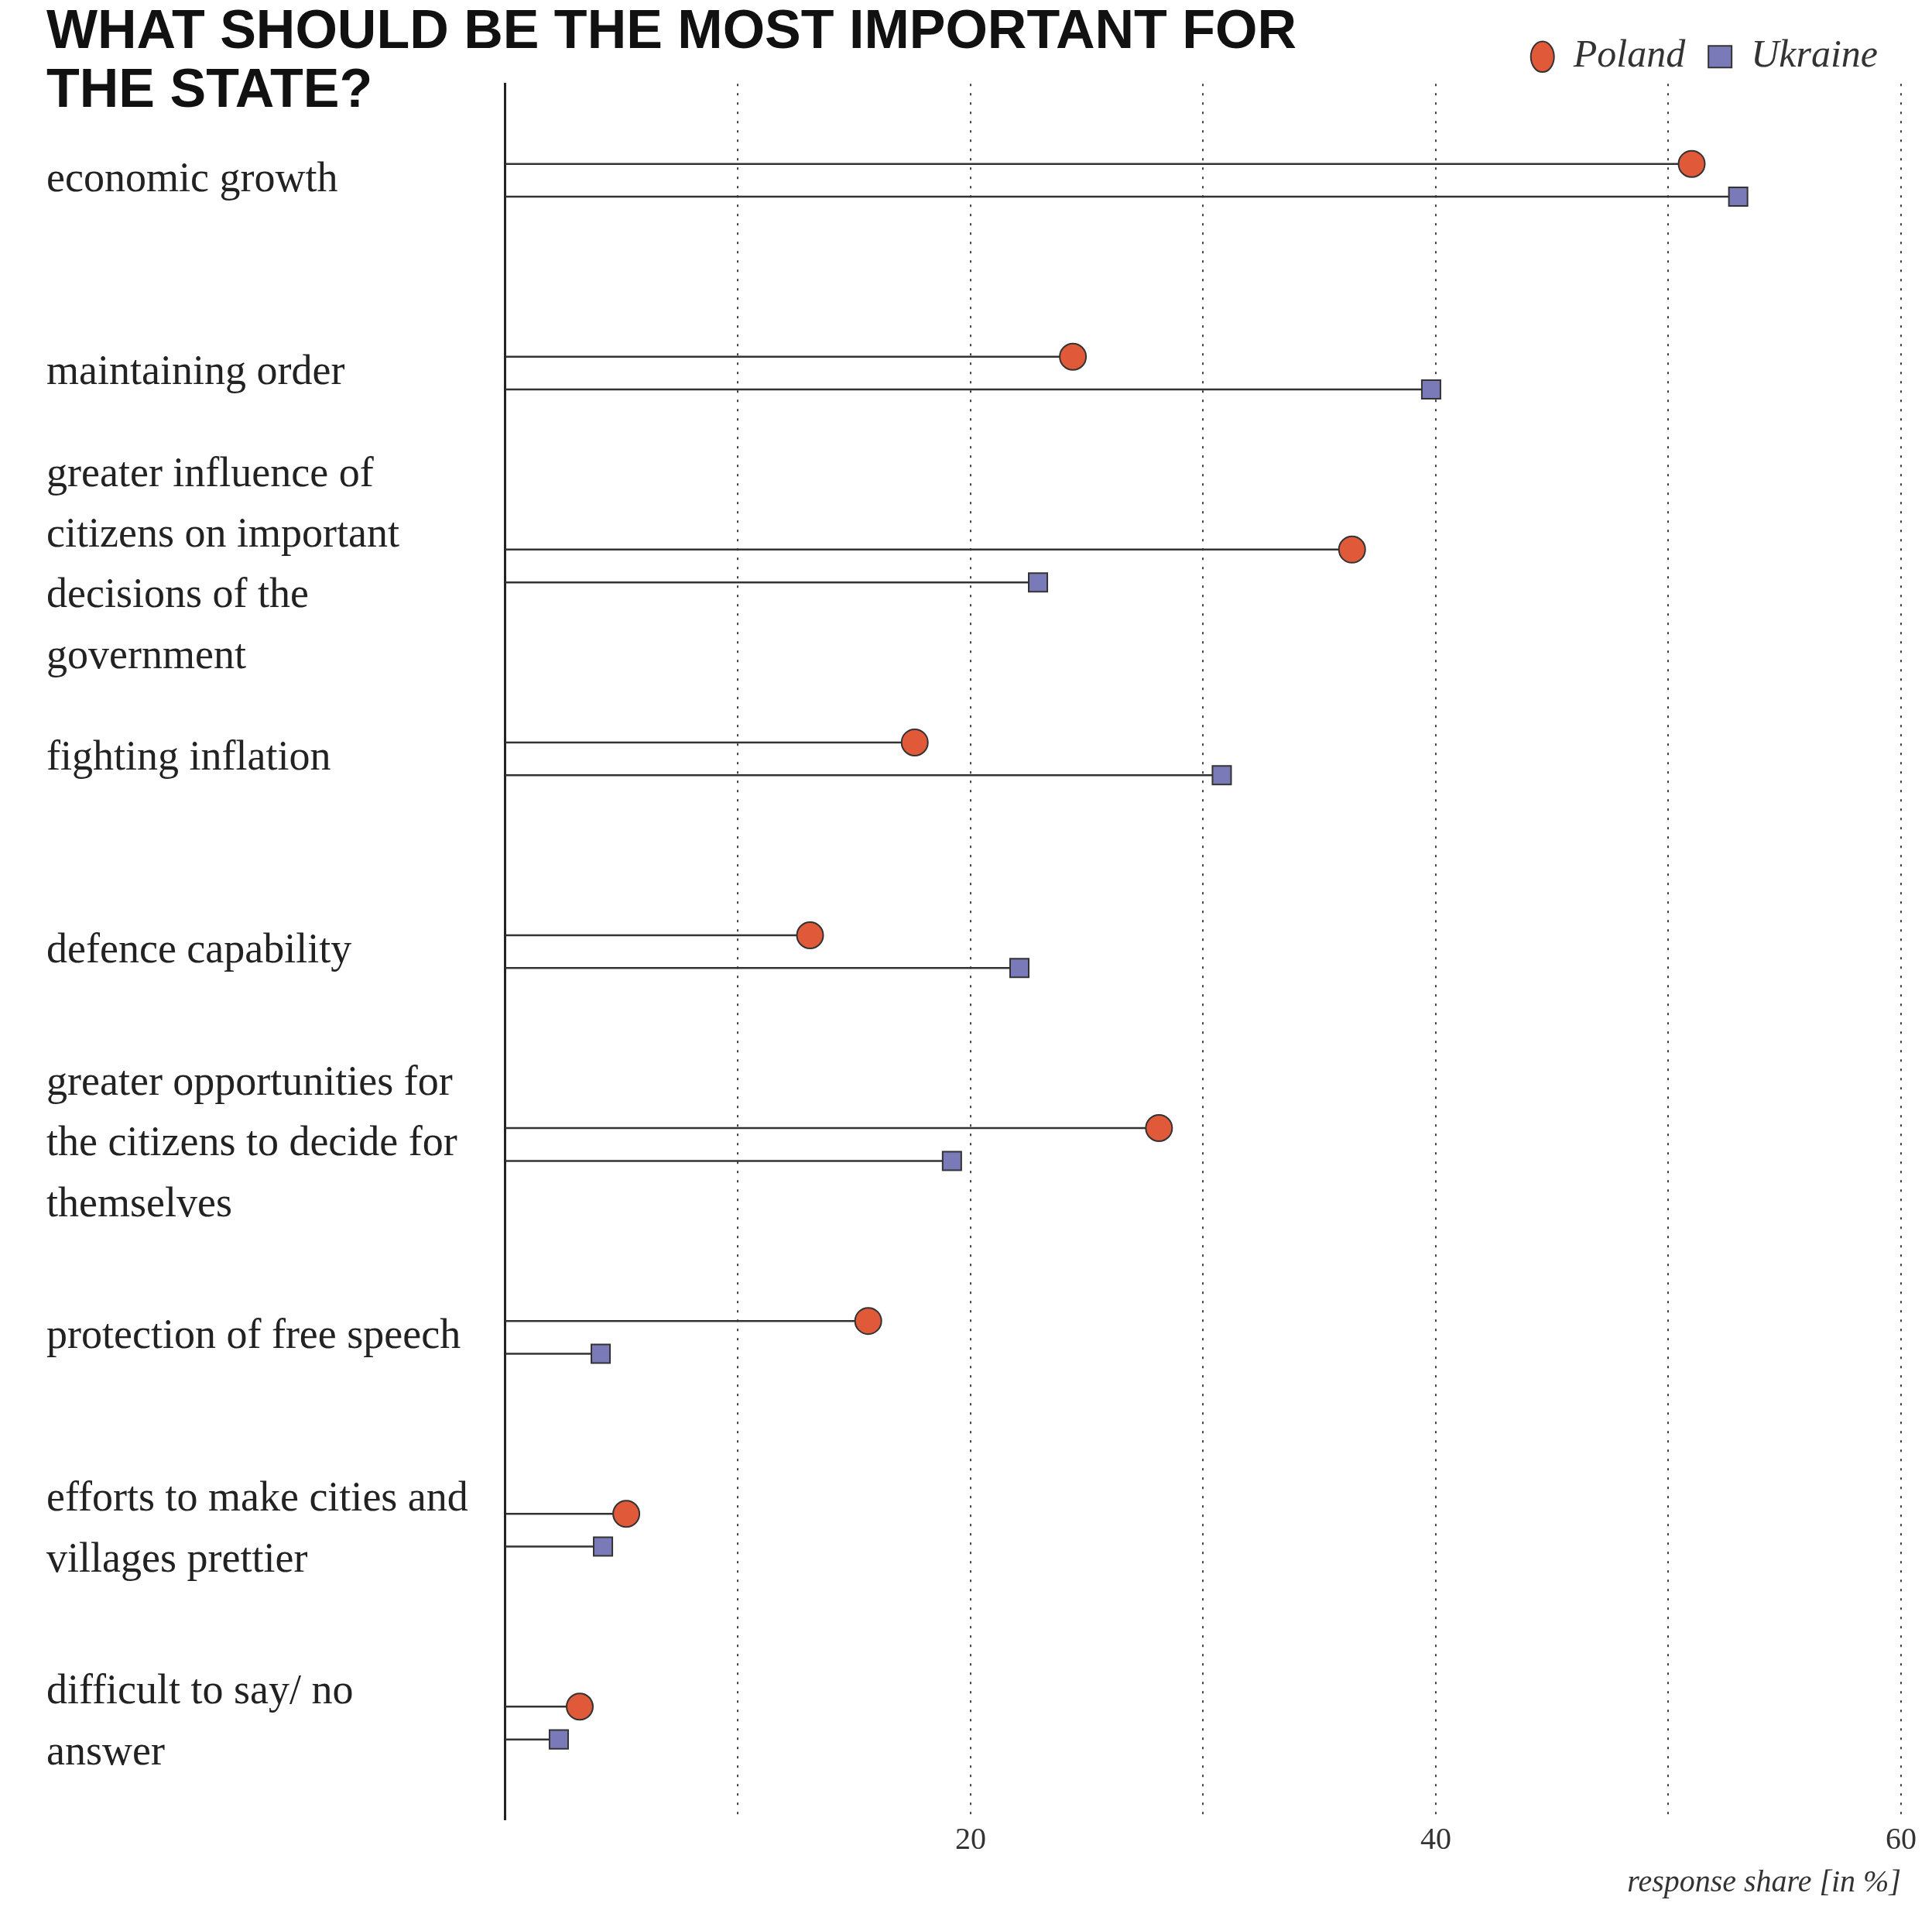 The height and width of the screenshot is (1917, 1932). I want to click on y-tick-label: greater influence of citizens on important decisions of the government, so click(223, 562).